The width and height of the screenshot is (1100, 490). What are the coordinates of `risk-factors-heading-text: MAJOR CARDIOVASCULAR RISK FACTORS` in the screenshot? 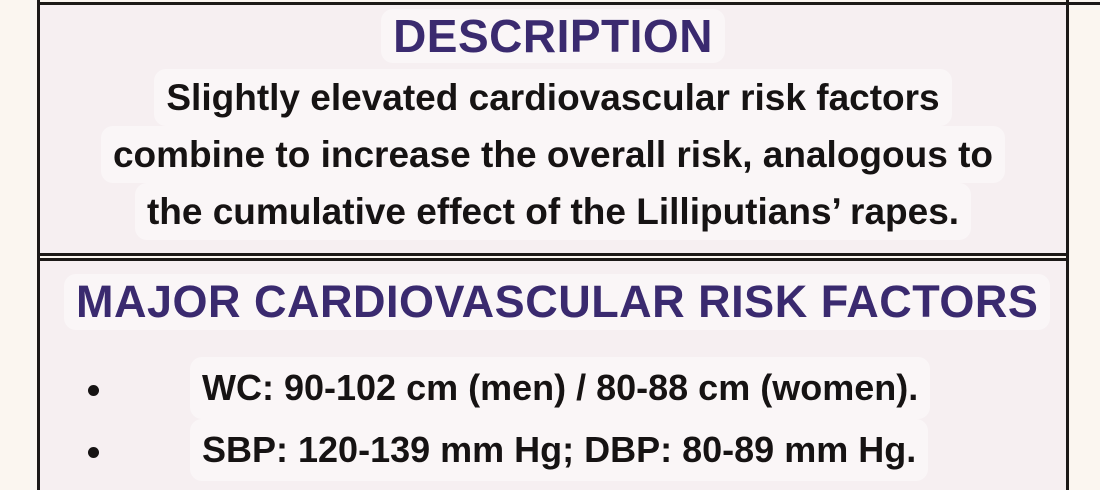 It's located at (557, 302).